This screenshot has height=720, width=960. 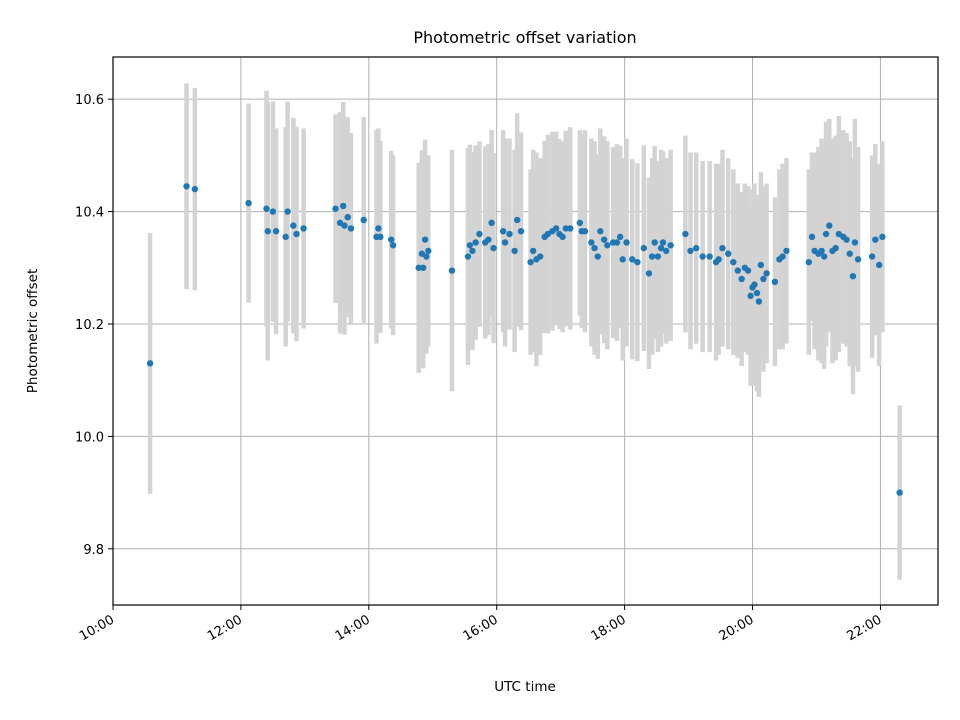 I want to click on x-axis-label: UTC time, so click(x=525, y=687).